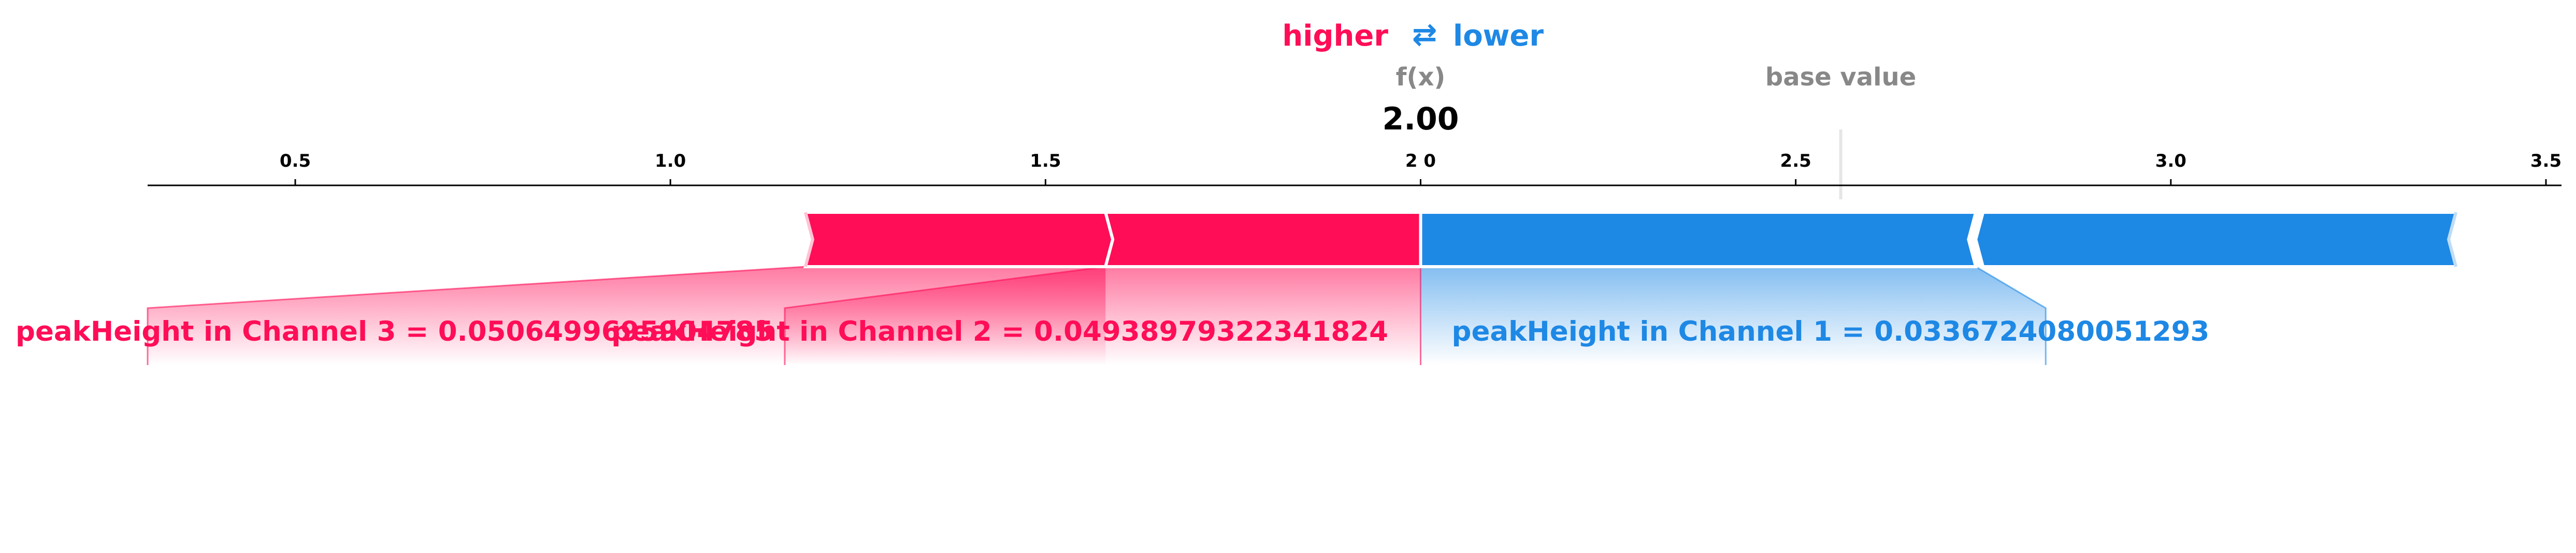  I want to click on feature-links, so click(1097, 315).